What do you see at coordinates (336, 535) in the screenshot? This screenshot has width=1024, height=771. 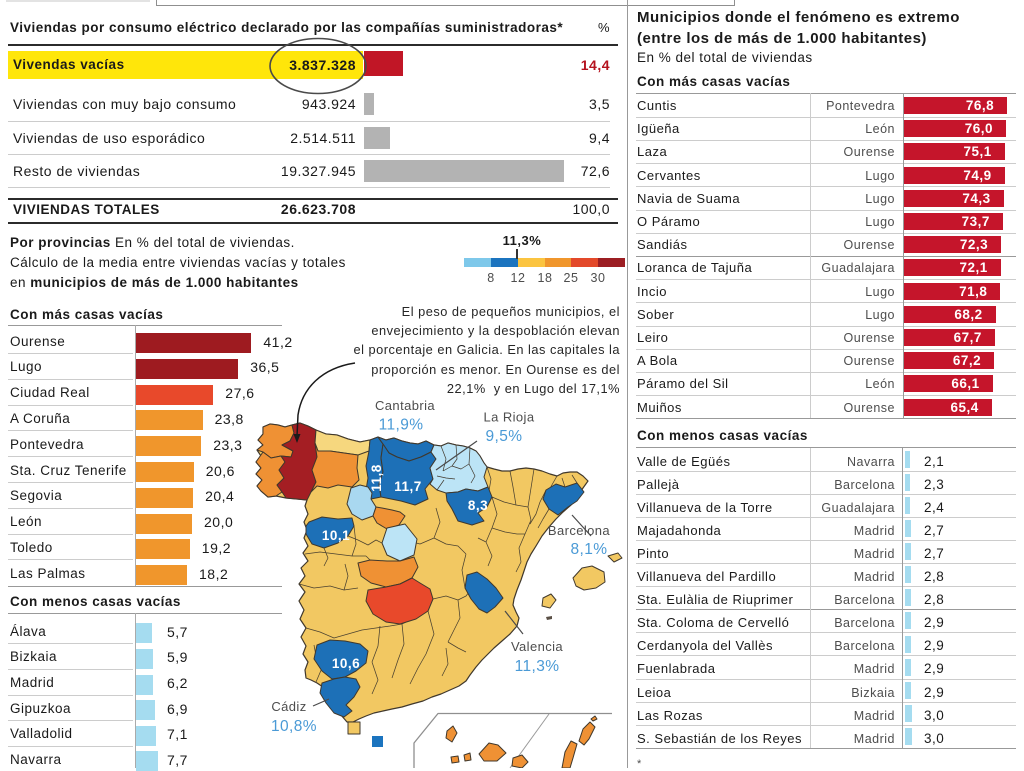 I see `svg-text: 10,1` at bounding box center [336, 535].